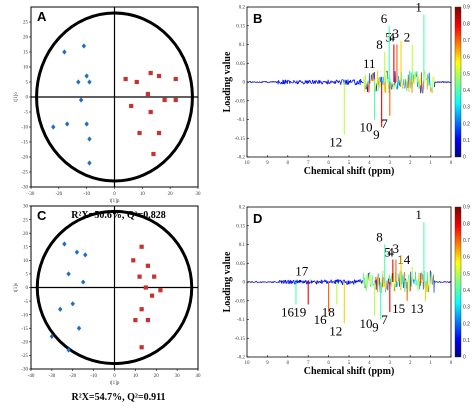  Describe the element at coordinates (466, 208) in the screenshot. I see `colorbar-tick-label: 0.9` at that location.